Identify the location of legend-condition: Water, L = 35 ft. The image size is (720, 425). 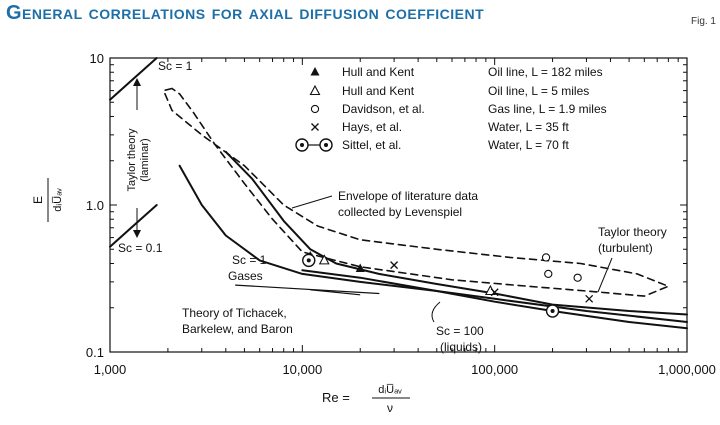
(528, 127).